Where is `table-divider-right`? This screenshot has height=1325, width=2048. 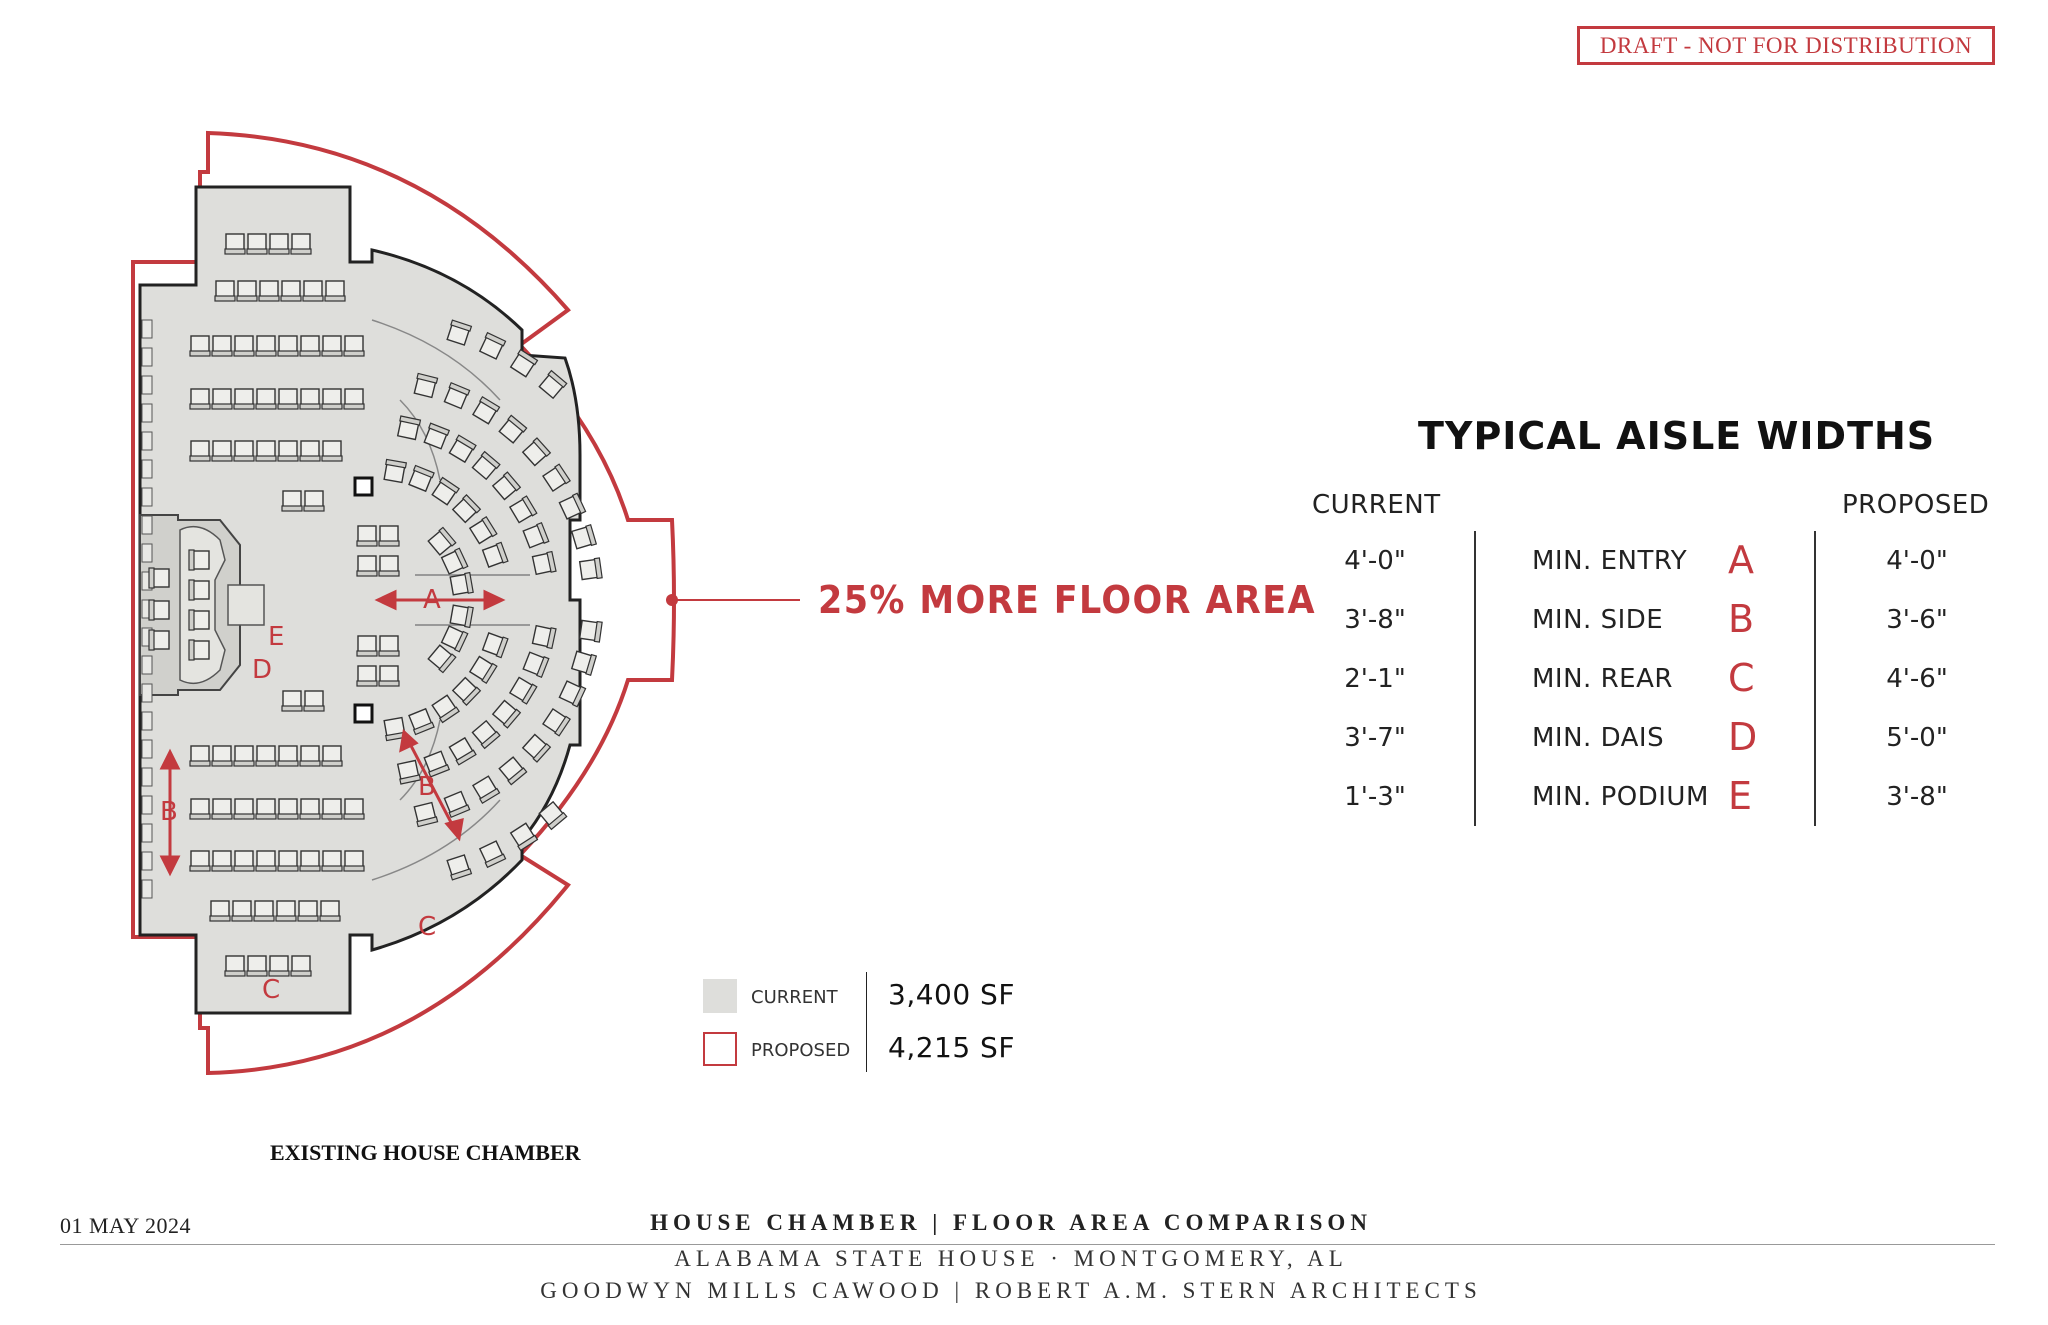
table-divider-right is located at coordinates (1815, 678).